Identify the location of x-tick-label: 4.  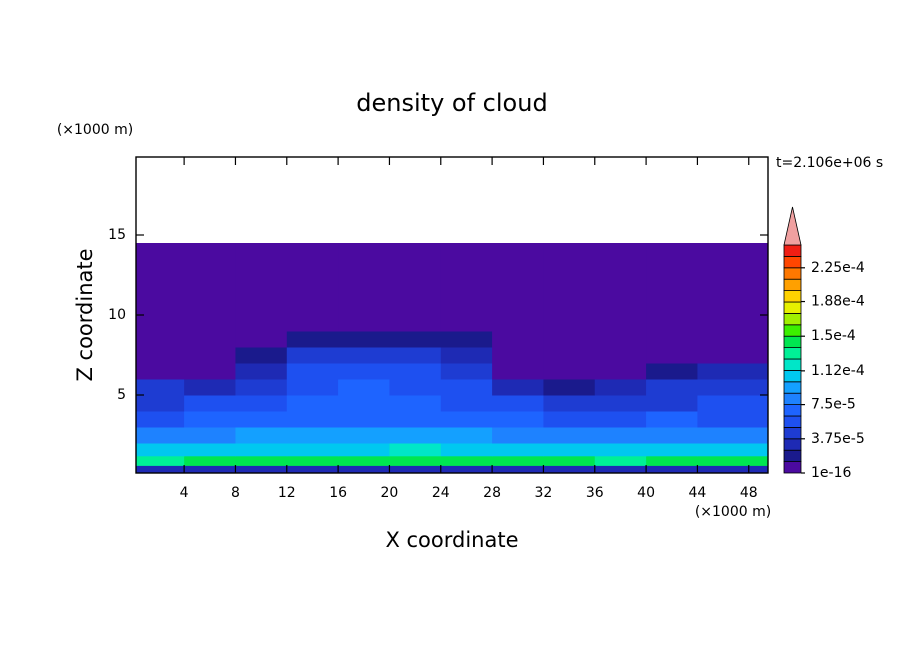
(184, 493).